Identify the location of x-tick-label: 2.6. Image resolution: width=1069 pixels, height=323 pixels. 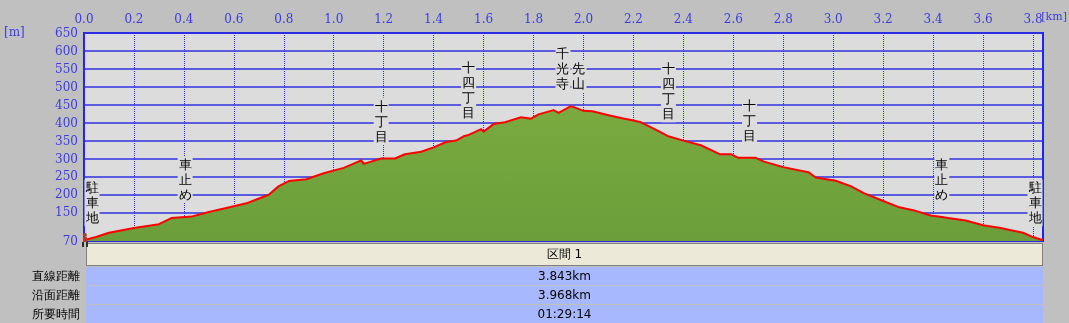
(733, 19).